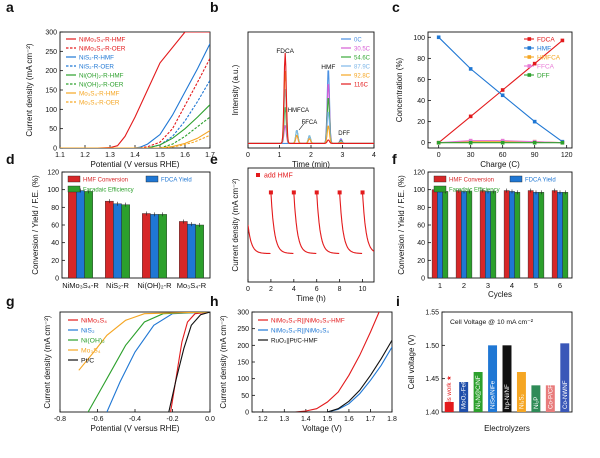  What do you see at coordinates (543, 76) in the screenshot?
I see `legend-label: DFF` at bounding box center [543, 76].